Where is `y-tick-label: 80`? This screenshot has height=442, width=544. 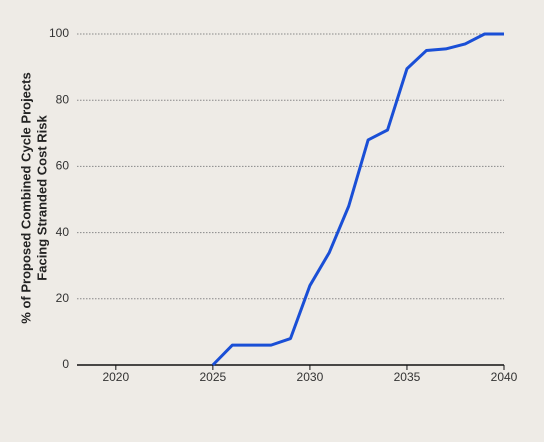 y-tick-label: 80 is located at coordinates (63, 99).